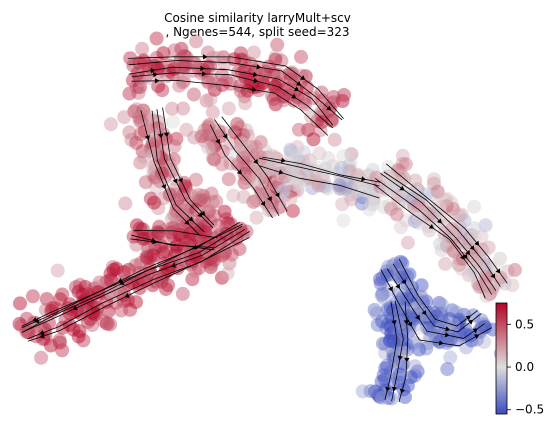 This screenshot has height=426, width=559. I want to click on chart-title: Cosine similarity larryMult+scv, so click(257, 18).